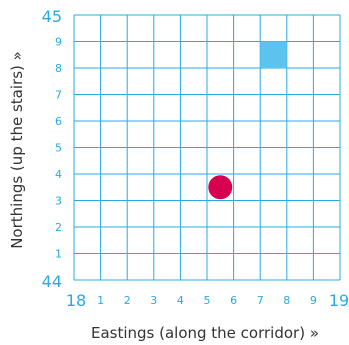  I want to click on x-tick-label: 5, so click(207, 300).